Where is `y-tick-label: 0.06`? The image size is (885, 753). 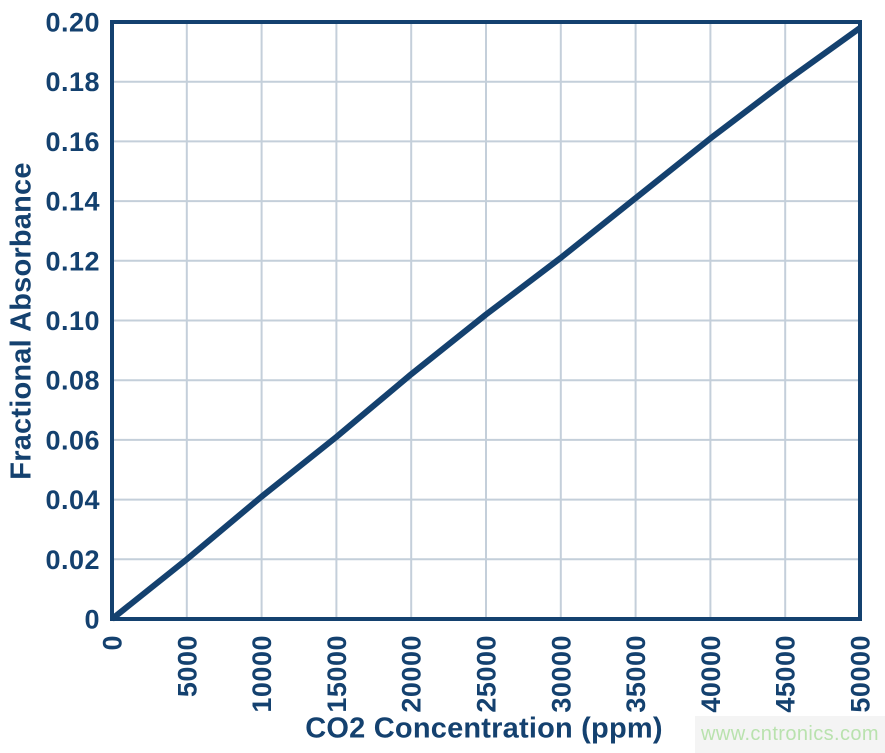 y-tick-label: 0.06 is located at coordinates (72, 440).